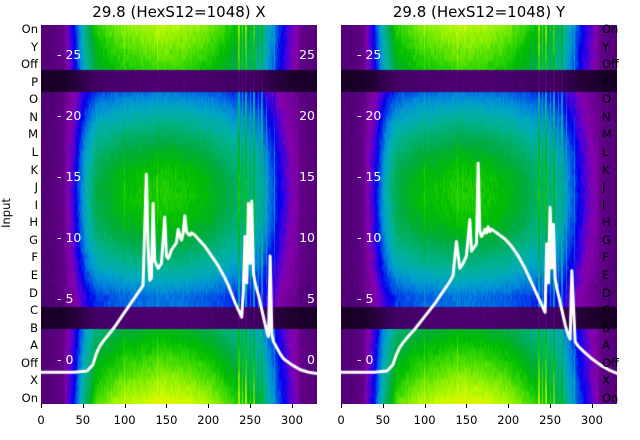 The image size is (640, 440). Describe the element at coordinates (479, 12) in the screenshot. I see `panel-y-title: 29.8 (HexS12=1048) Y` at that location.